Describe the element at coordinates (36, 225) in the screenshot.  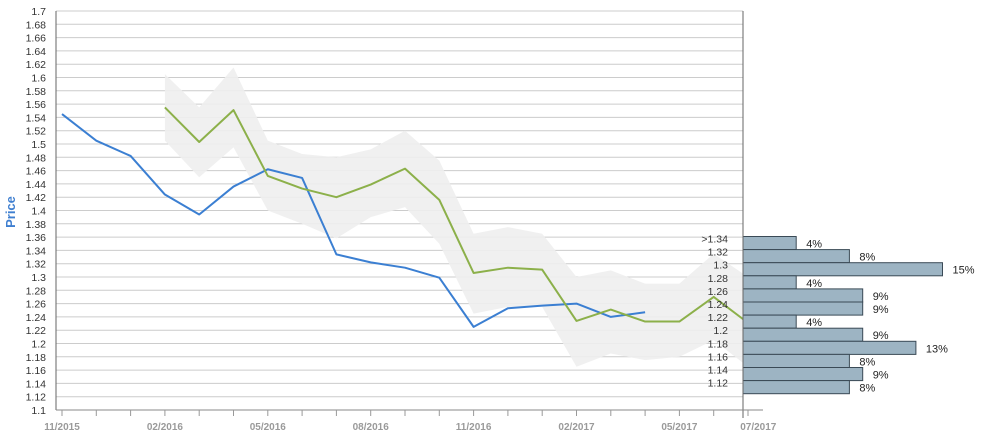
I see `y-tick-label: 1.38` at that location.